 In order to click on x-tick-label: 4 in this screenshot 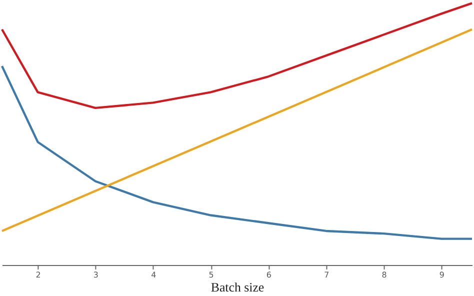, I will do `click(153, 275)`.